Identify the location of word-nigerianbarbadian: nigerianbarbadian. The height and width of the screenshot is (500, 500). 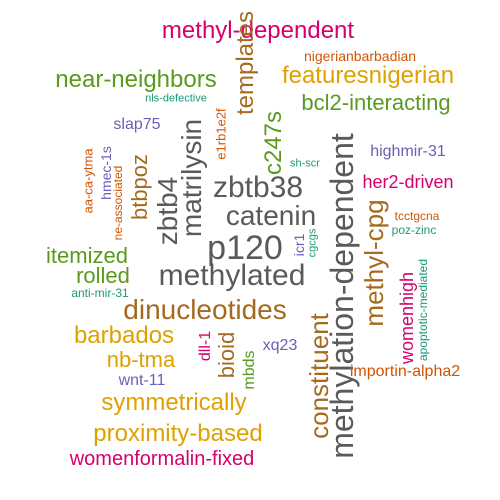
(360, 56).